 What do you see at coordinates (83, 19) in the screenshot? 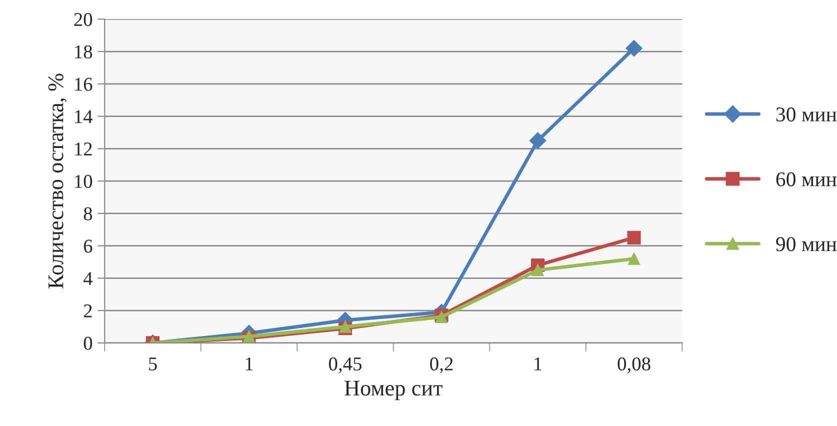
I see `y-tick-label: 20` at bounding box center [83, 19].